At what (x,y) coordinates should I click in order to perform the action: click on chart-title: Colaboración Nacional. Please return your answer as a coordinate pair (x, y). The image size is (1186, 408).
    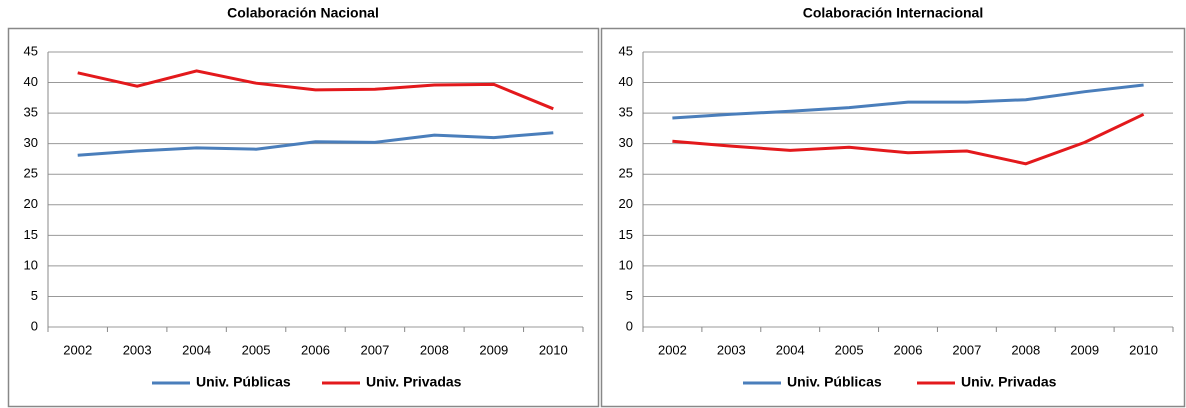
    Looking at the image, I should click on (303, 13).